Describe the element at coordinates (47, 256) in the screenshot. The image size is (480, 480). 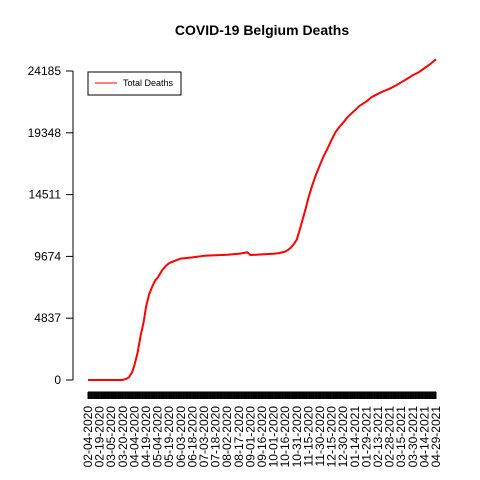
I see `y-tick-label-2: 9674` at that location.